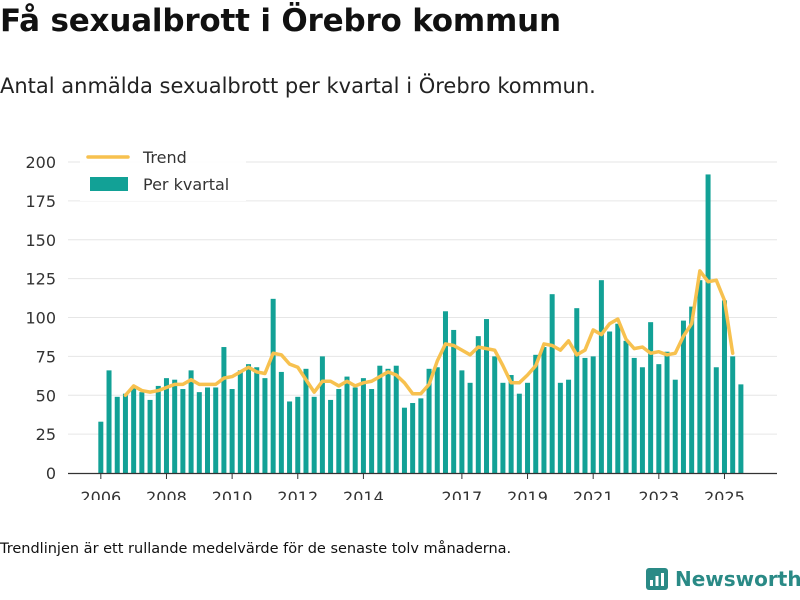 The height and width of the screenshot is (600, 800). What do you see at coordinates (46, 434) in the screenshot?
I see `y-tick-label: 25` at bounding box center [46, 434].